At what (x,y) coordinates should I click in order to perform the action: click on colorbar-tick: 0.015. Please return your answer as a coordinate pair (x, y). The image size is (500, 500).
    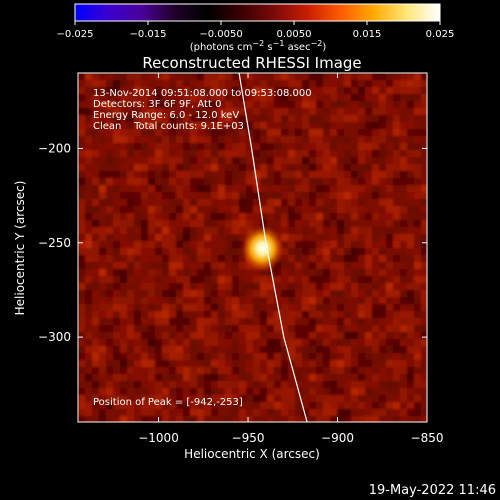
    Looking at the image, I should click on (367, 30).